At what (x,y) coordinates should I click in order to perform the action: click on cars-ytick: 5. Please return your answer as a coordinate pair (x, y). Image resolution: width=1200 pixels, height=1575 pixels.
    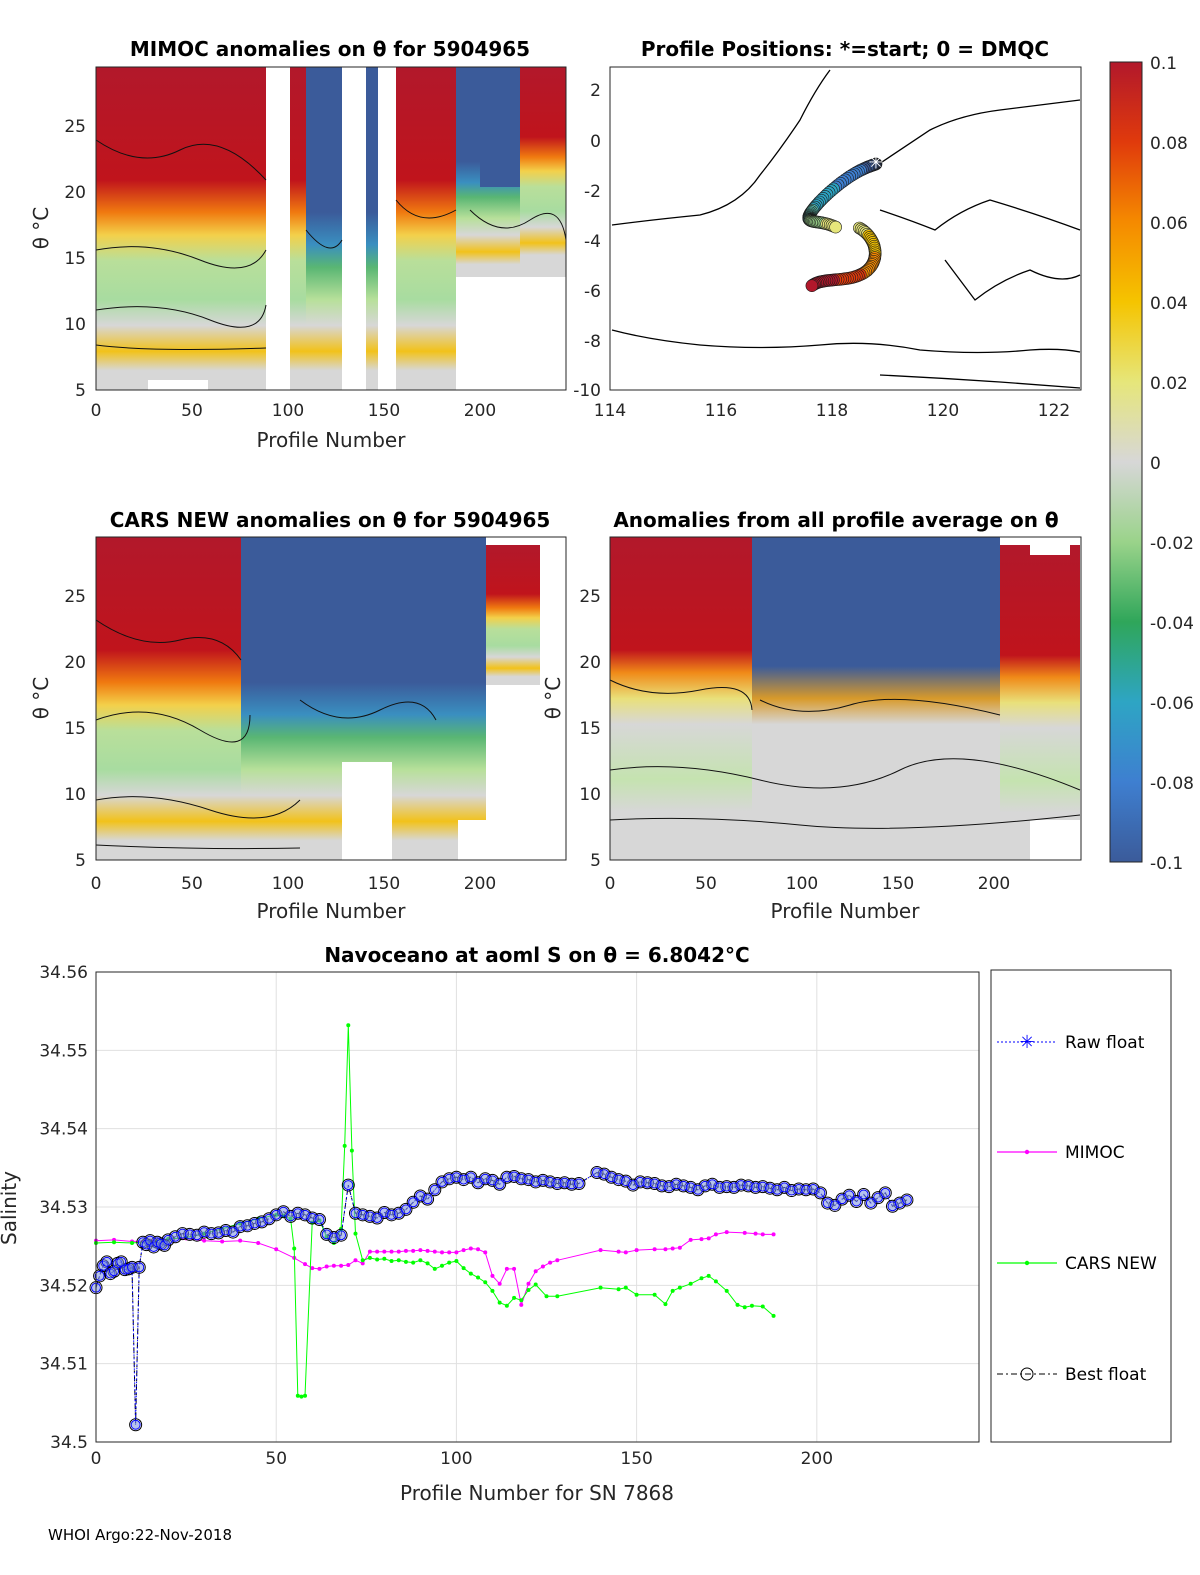
    Looking at the image, I should click on (80, 861).